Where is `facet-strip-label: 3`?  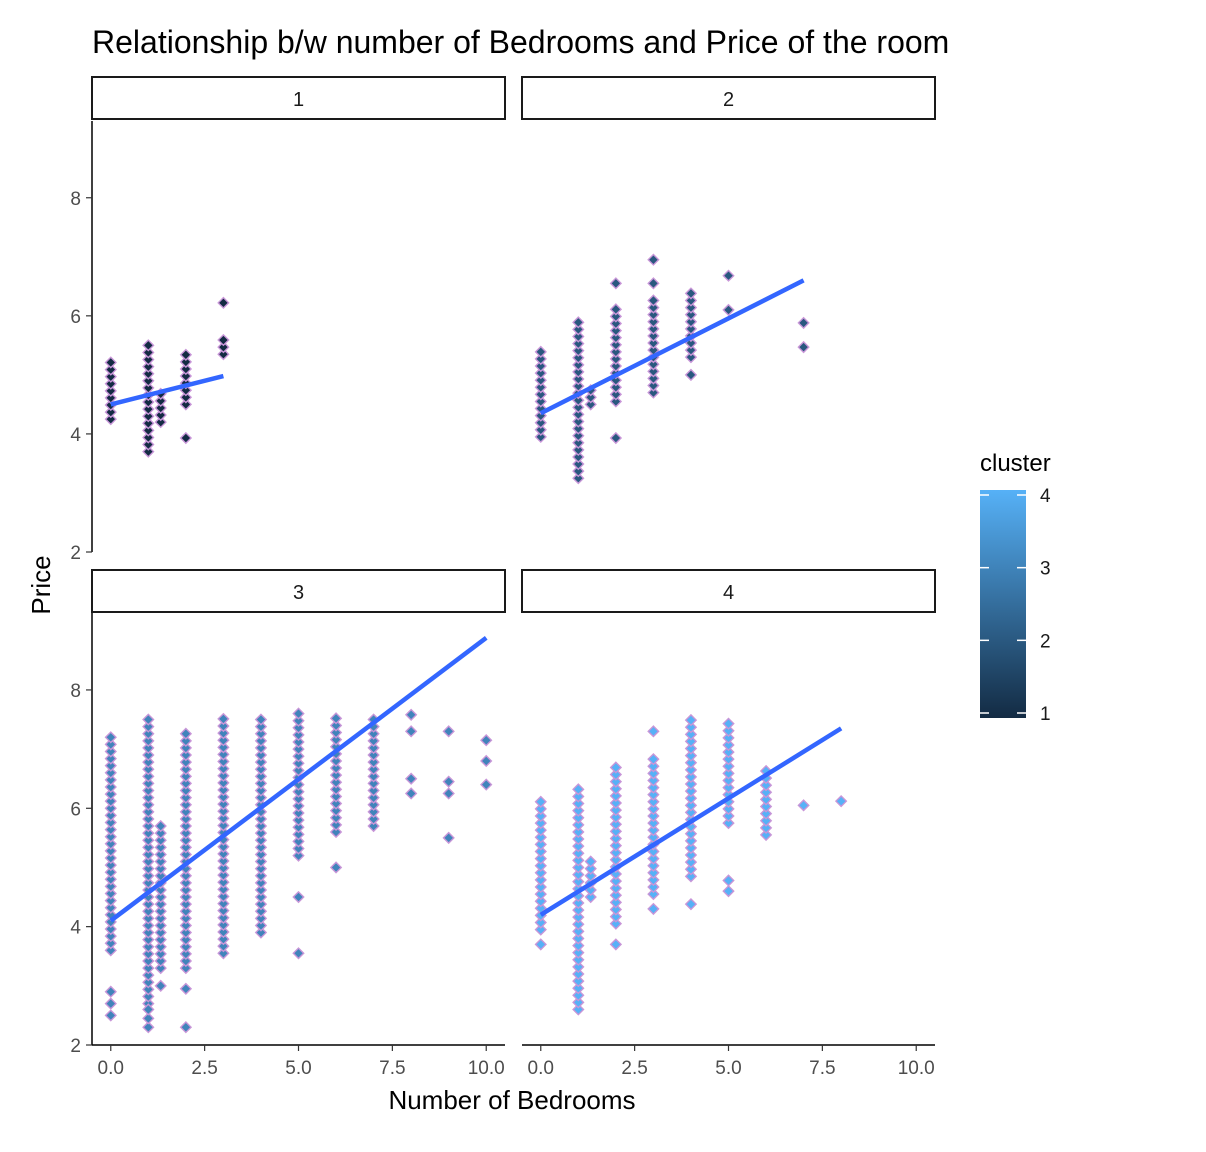
facet-strip-label: 3 is located at coordinates (298, 593).